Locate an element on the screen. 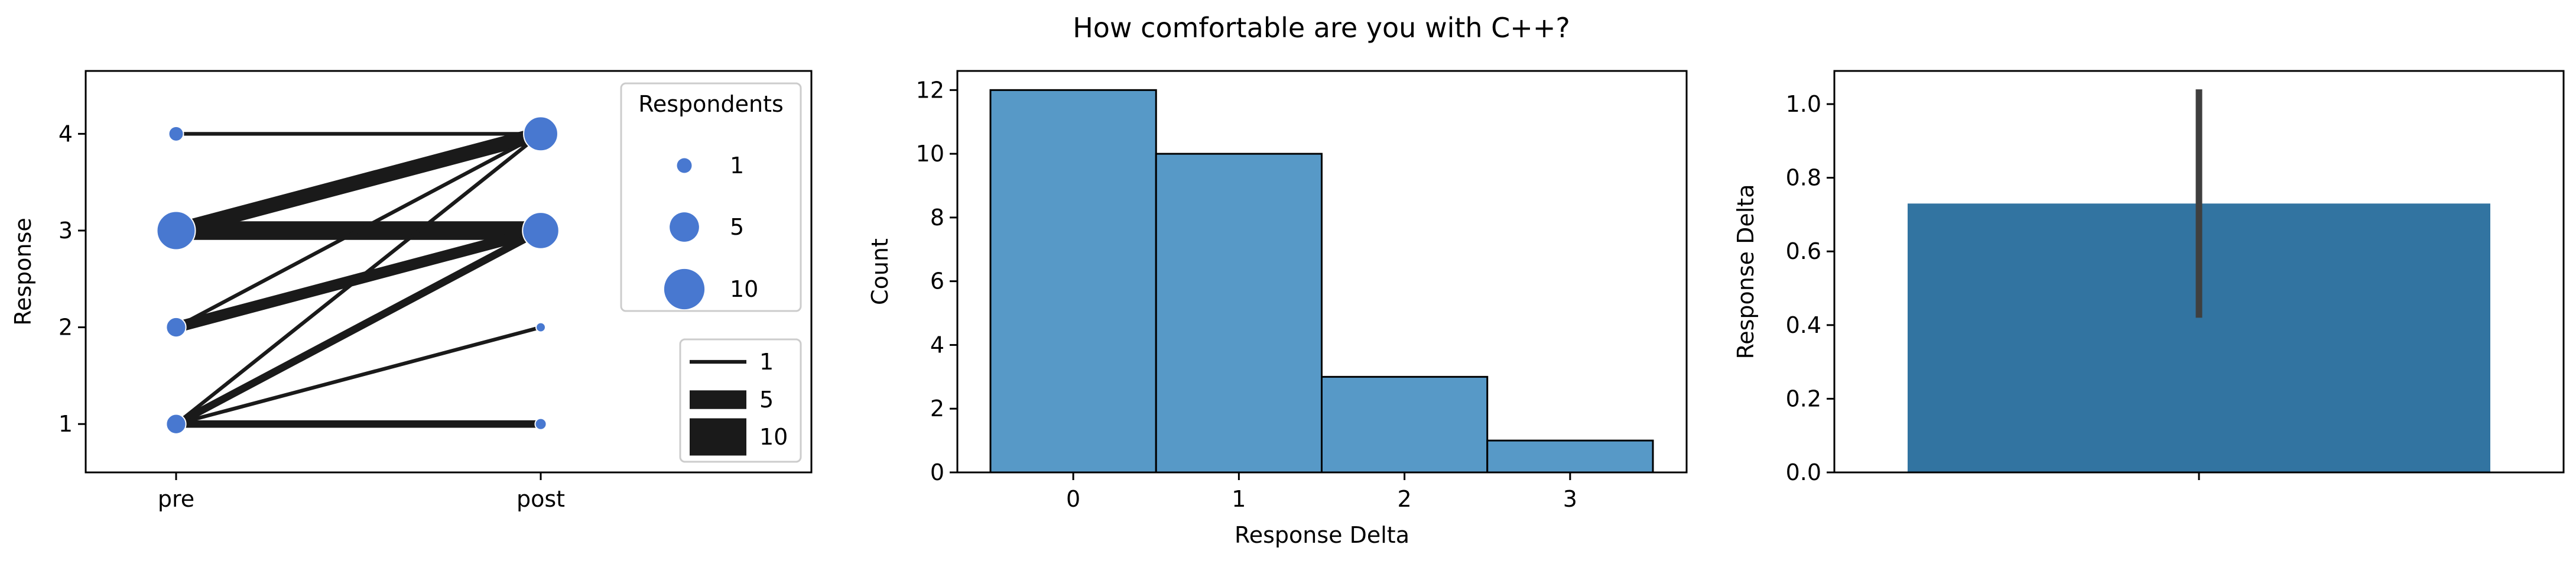 The image size is (2576, 567). y-tick-label: 0.8 is located at coordinates (1803, 178).